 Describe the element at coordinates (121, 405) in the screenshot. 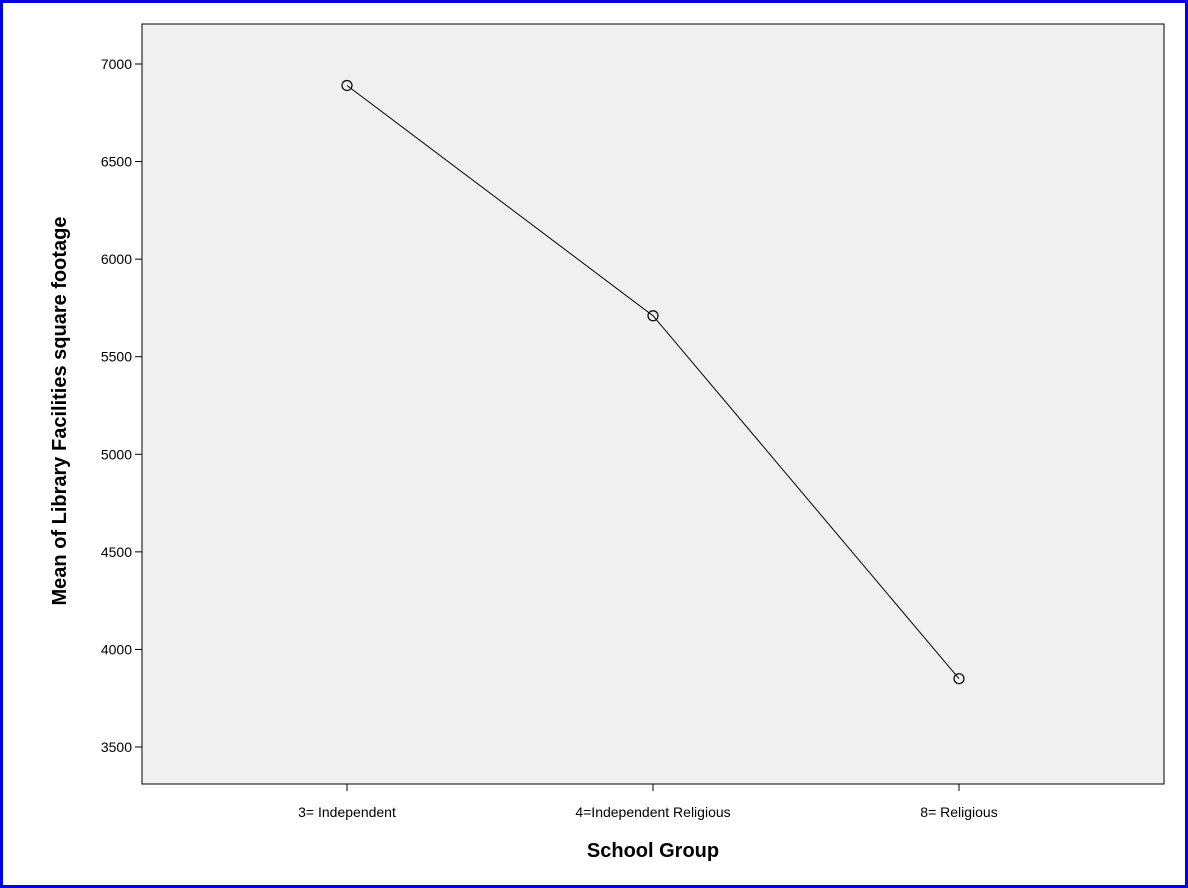

I see `y-axis: 3500 4000 4500 5000 5500 6000 6500 7000` at that location.